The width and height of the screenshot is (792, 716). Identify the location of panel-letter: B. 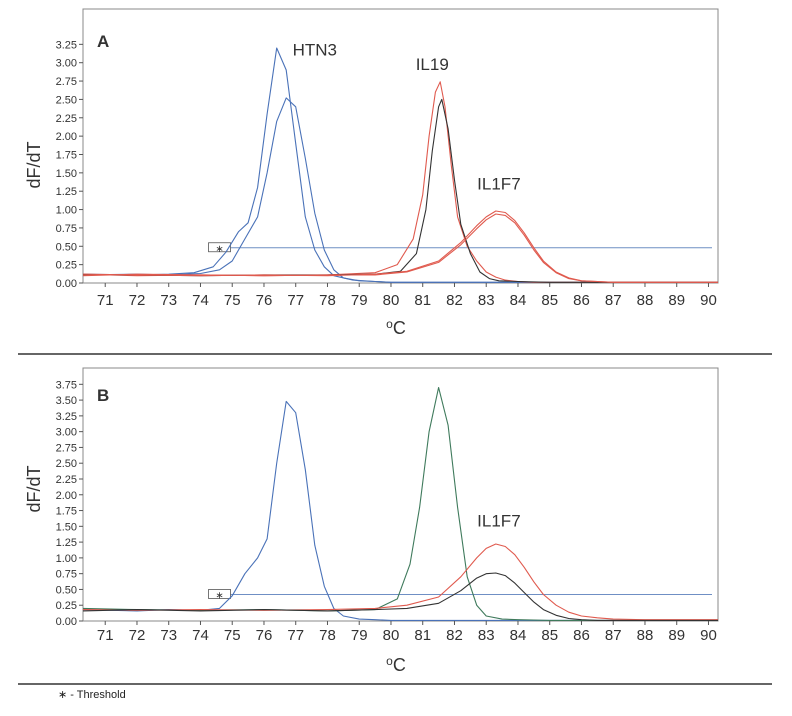
(103, 395).